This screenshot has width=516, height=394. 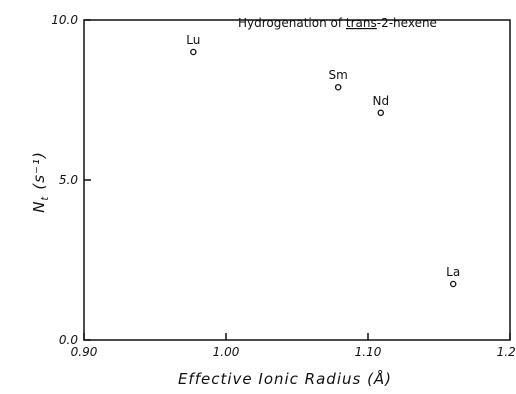 I want to click on data-point-sm, so click(x=338, y=87).